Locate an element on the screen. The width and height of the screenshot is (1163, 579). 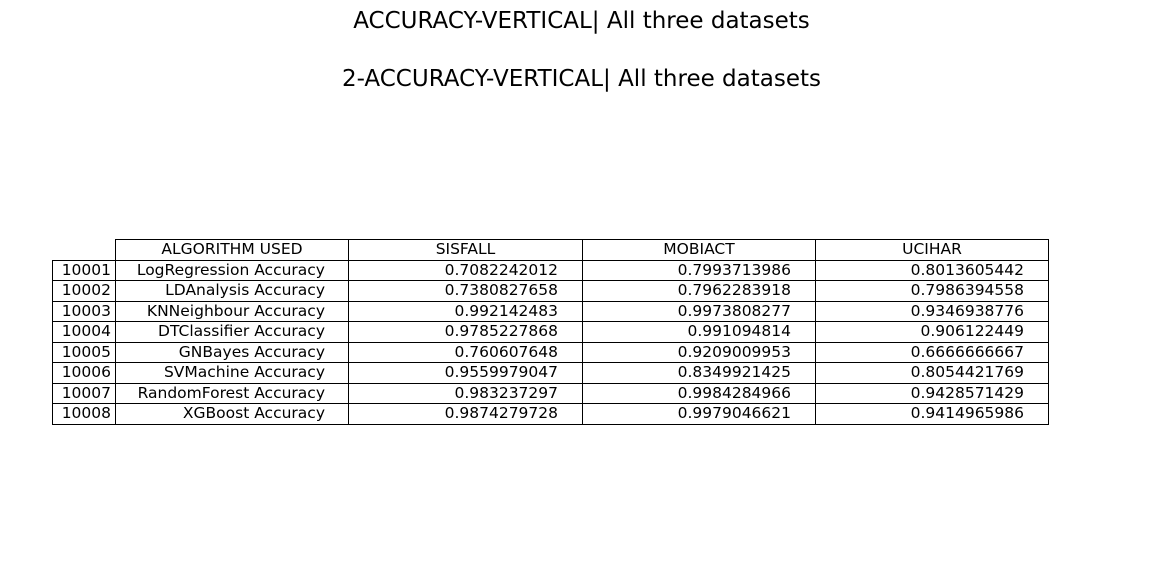
row-index: 10004 is located at coordinates (84, 332).